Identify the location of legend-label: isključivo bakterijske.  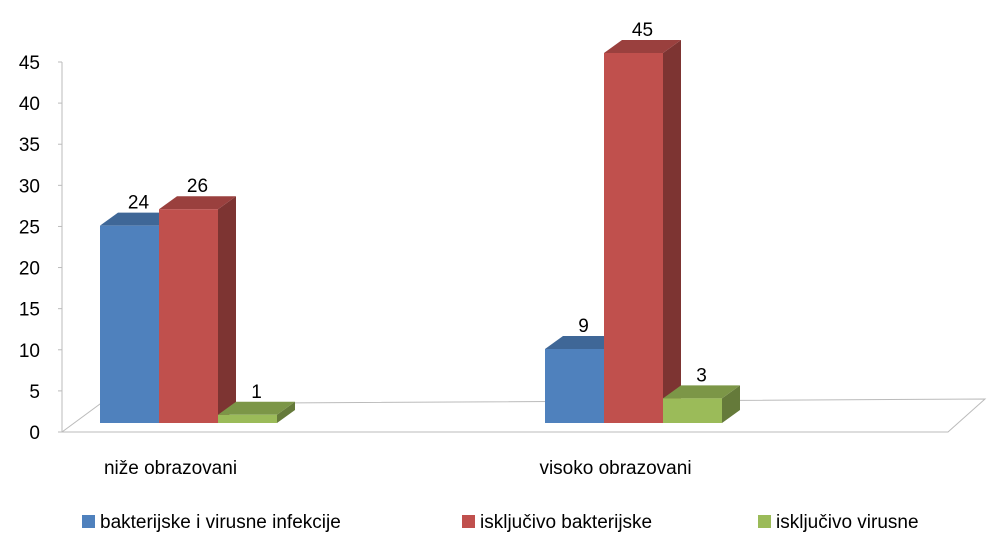
(566, 522).